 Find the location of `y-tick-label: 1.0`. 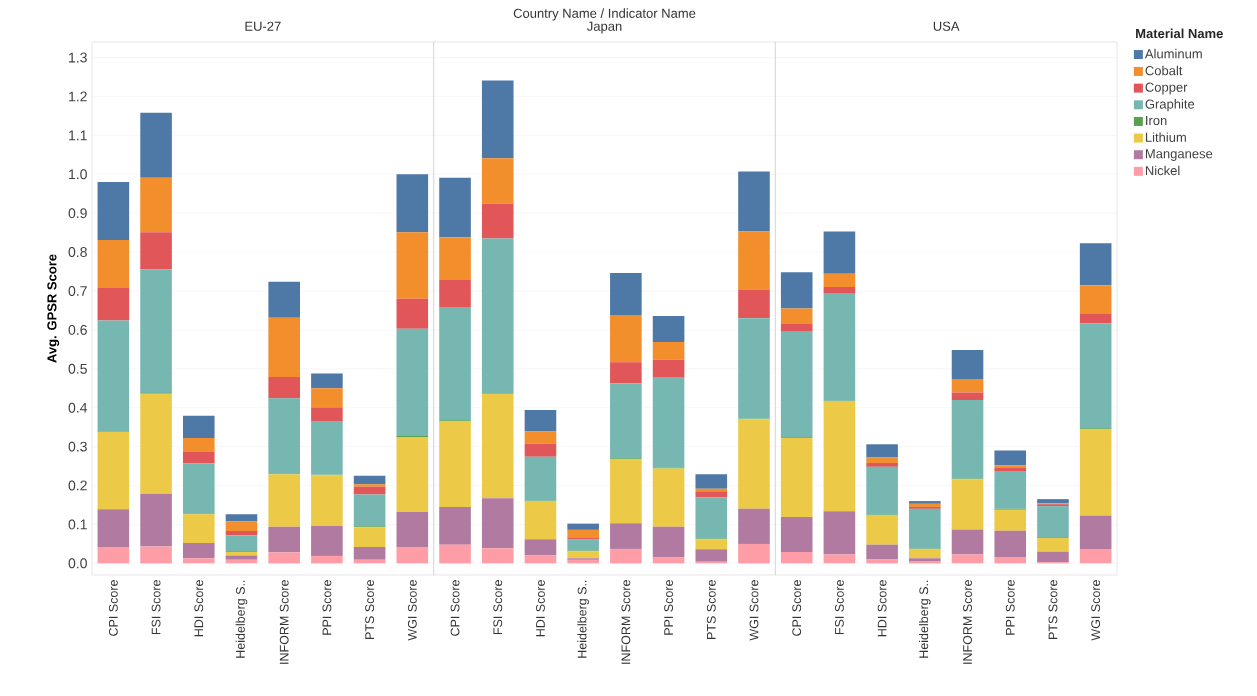

y-tick-label: 1.0 is located at coordinates (78, 174).